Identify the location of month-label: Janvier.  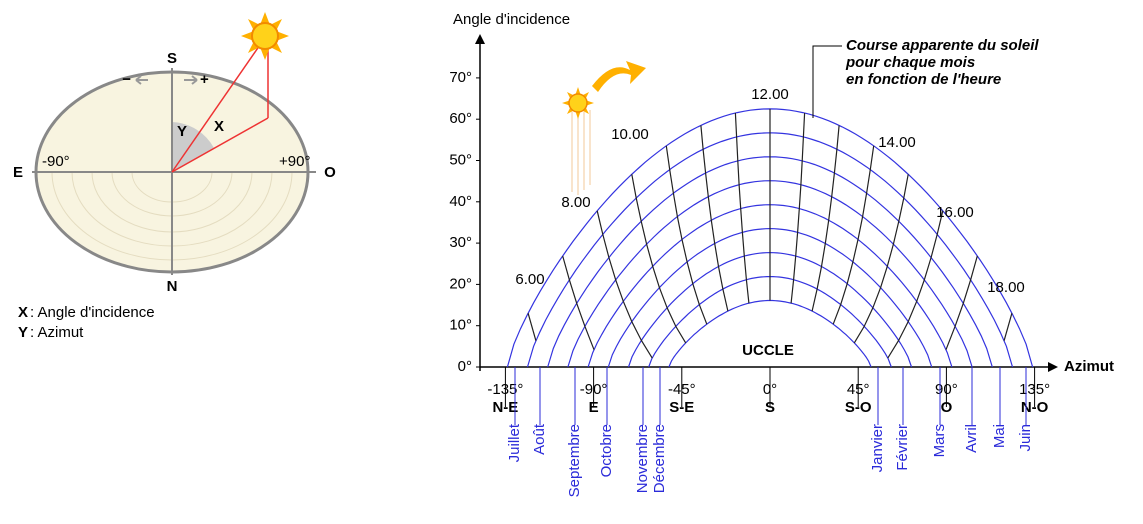
(877, 448).